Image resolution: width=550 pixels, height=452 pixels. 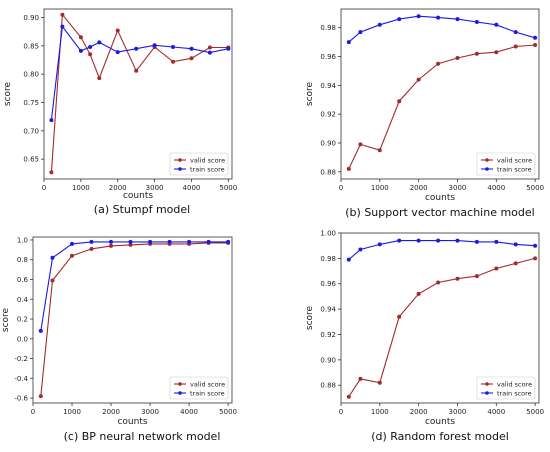 What do you see at coordinates (142, 436) in the screenshot?
I see `panel-caption: (c) BP neural network model` at bounding box center [142, 436].